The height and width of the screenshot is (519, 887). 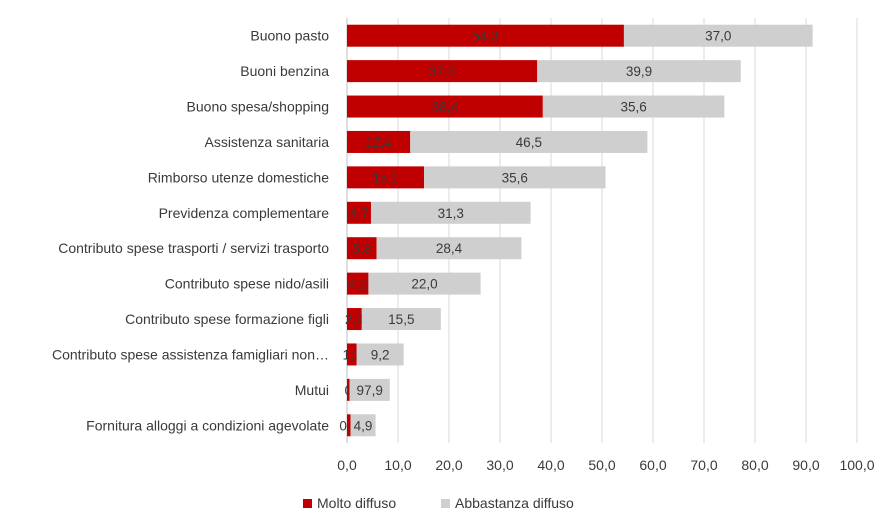 What do you see at coordinates (397, 465) in the screenshot?
I see `x-tick-label: 10,0` at bounding box center [397, 465].